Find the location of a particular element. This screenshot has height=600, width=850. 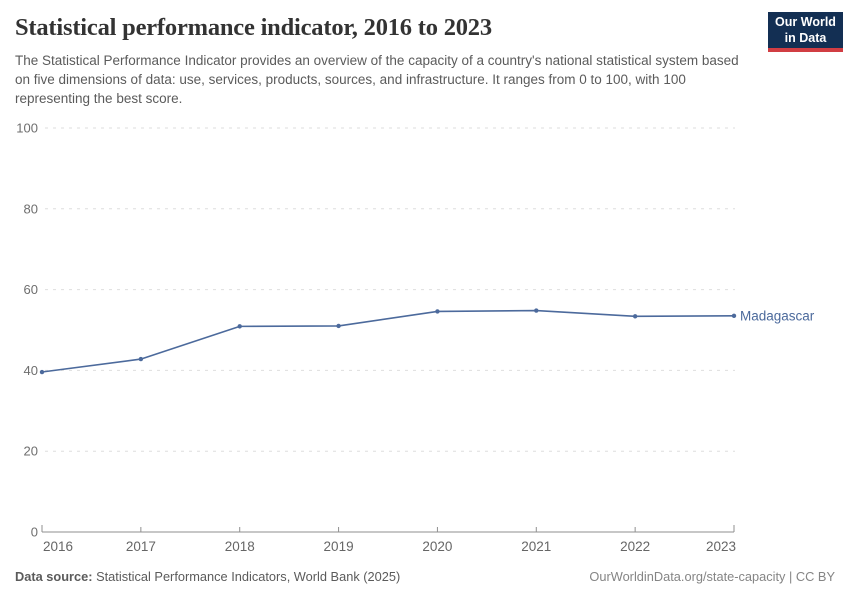

madagascar-line is located at coordinates (388, 341).